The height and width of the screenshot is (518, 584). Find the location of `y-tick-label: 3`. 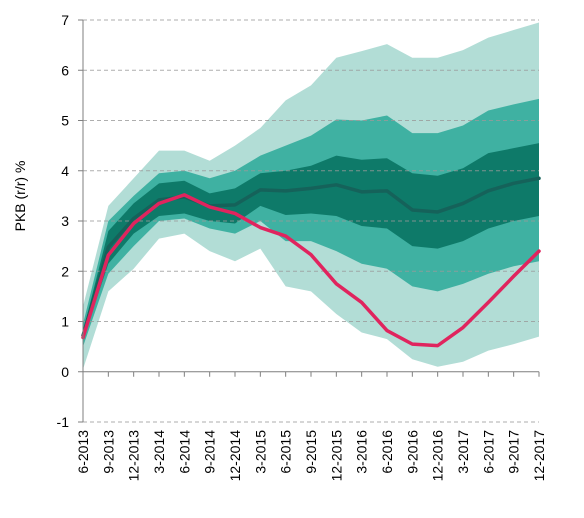

y-tick-label: 3 is located at coordinates (65, 221).